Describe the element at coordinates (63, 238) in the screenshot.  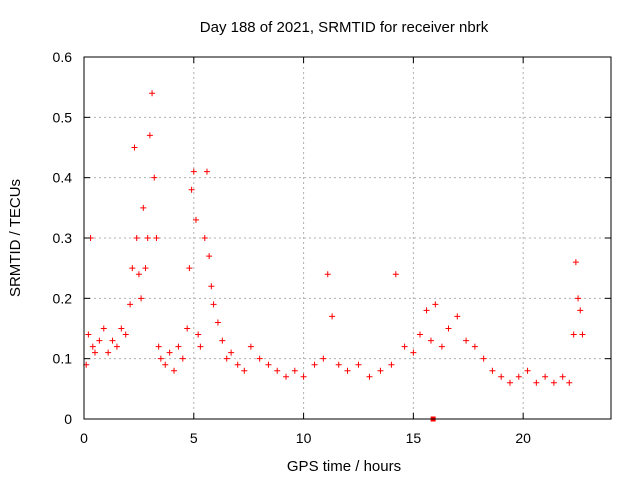
I see `y-tick-label: 0.3` at that location.